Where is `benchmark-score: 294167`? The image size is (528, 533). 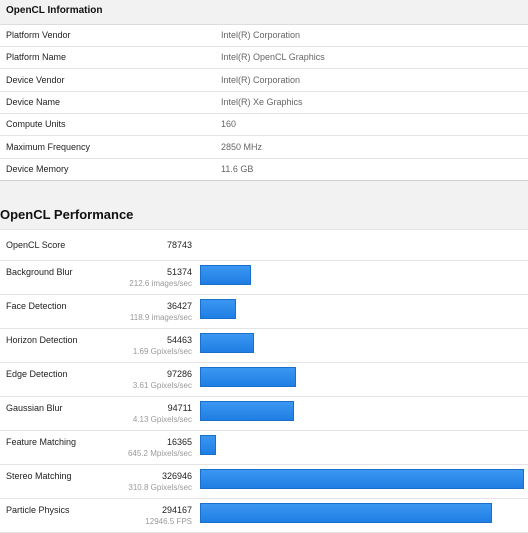
benchmark-score: 294167 is located at coordinates (176, 510).